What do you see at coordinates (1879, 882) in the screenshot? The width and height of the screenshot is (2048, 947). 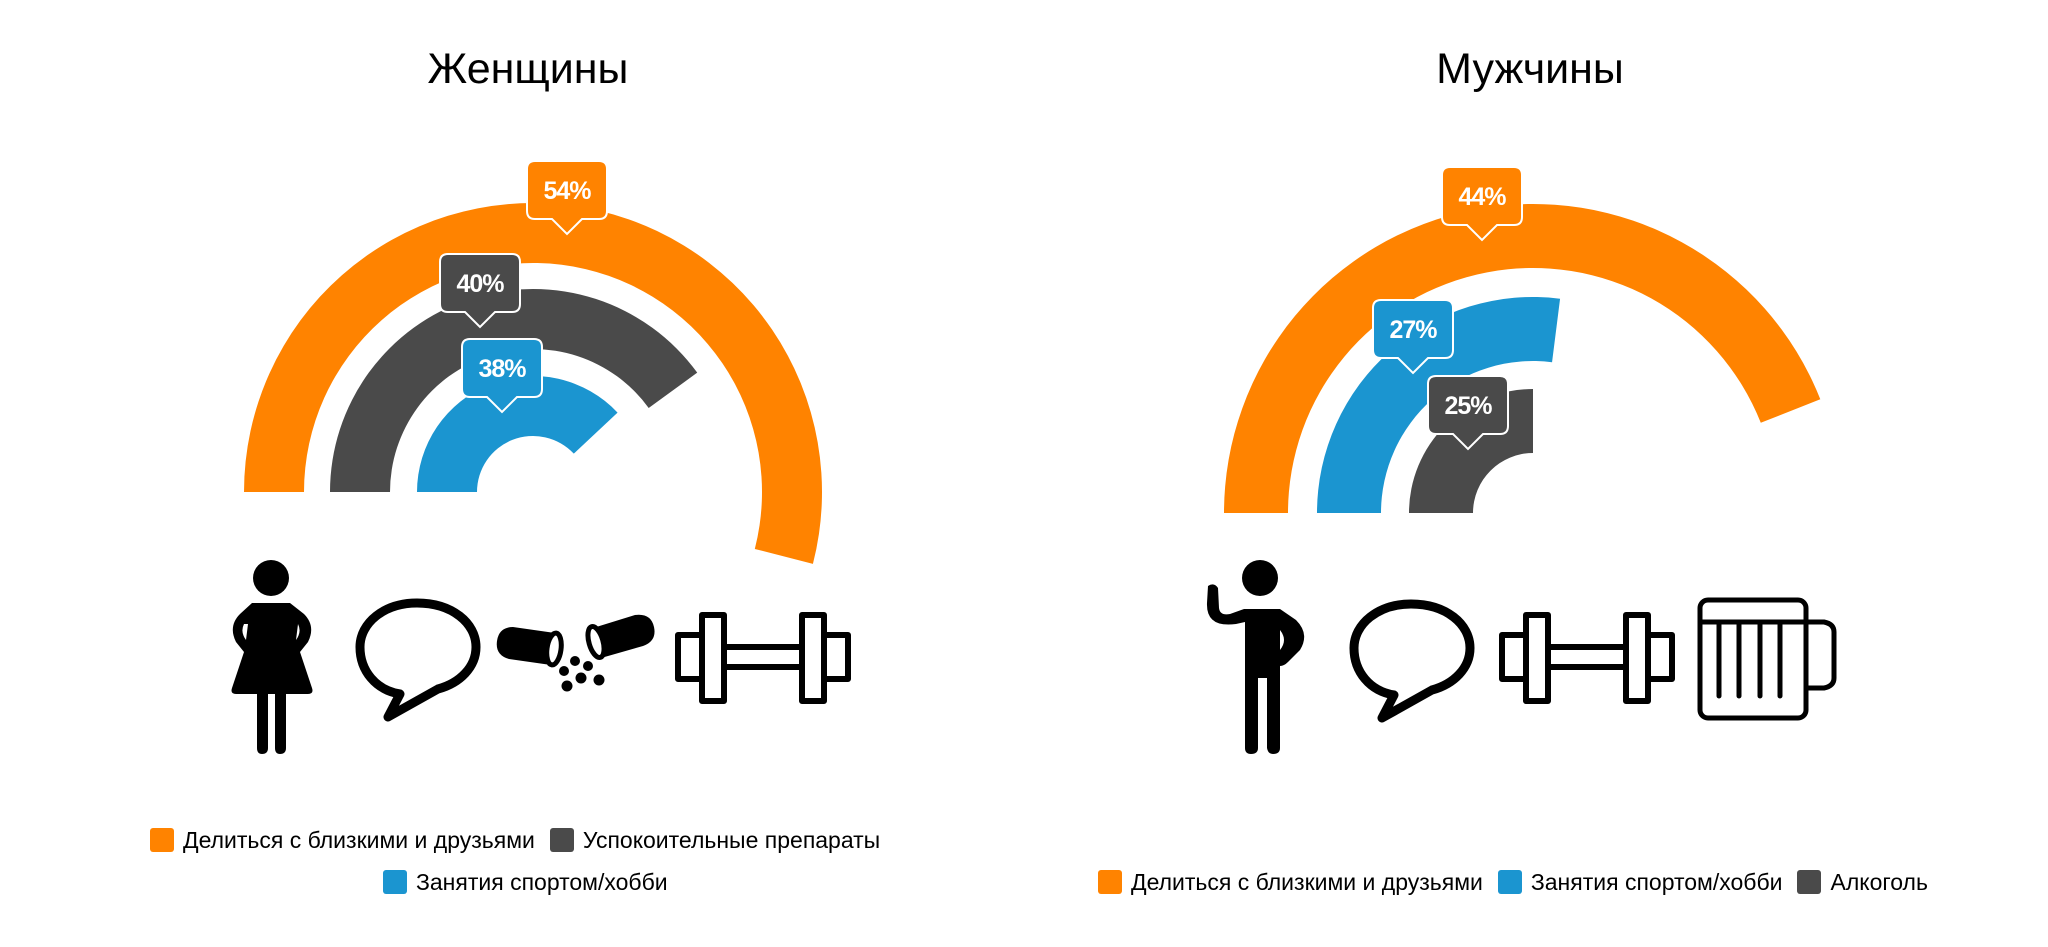 I see `legend-label: Алкоголь` at bounding box center [1879, 882].